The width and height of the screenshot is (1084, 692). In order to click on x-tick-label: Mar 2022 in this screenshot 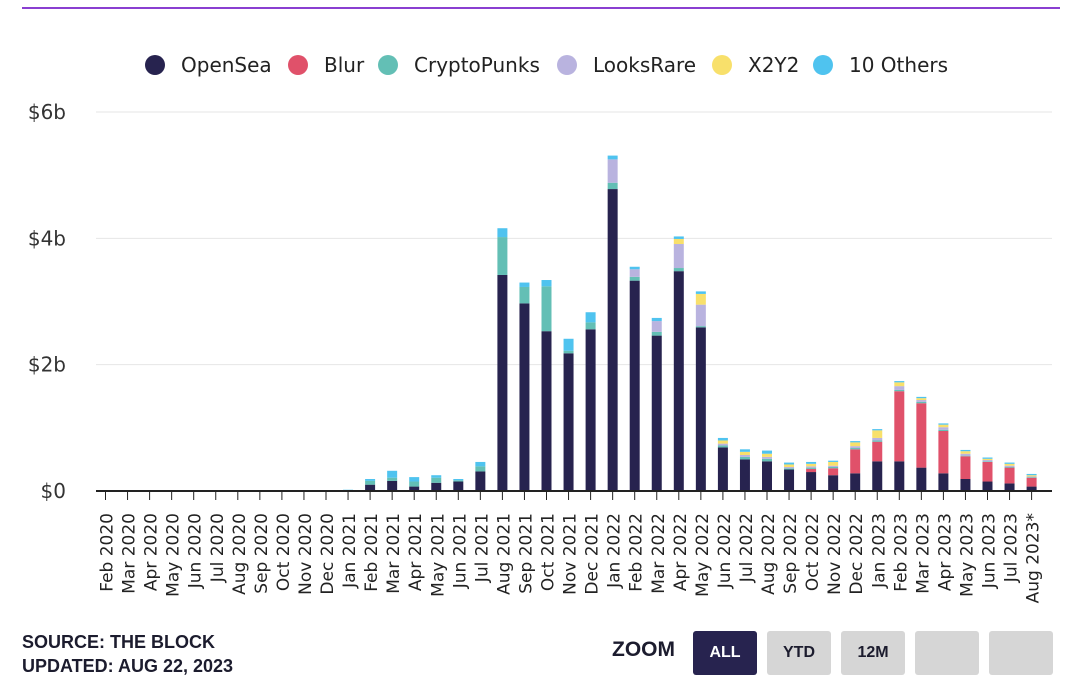, I will do `click(659, 553)`.